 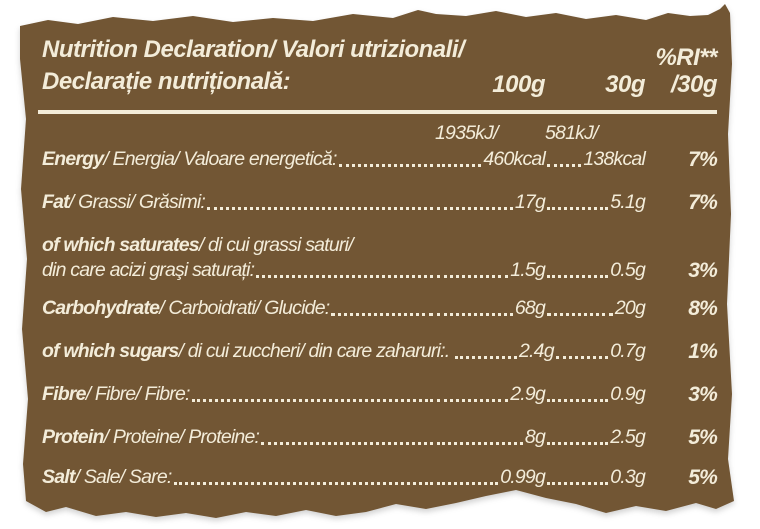 I want to click on nutrient-name: Energy, so click(x=73, y=159).